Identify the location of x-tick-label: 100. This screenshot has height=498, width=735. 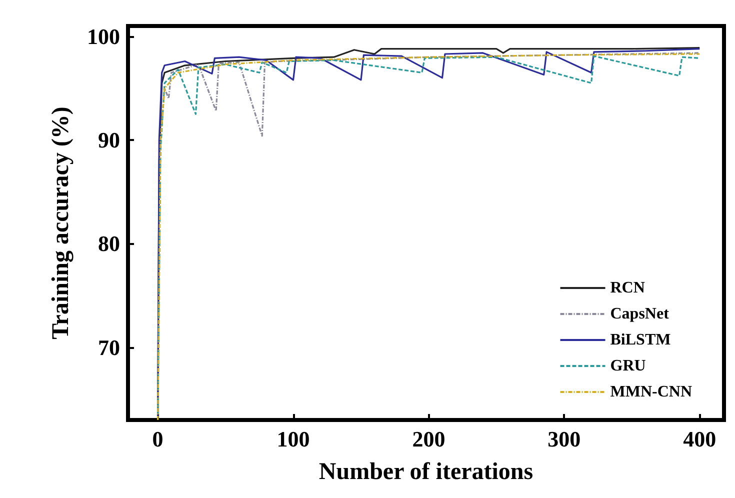
(293, 439).